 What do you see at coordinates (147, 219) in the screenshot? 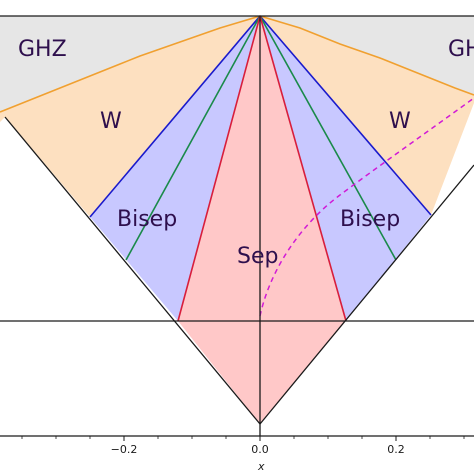
I see `label-bisep-left: Bisep` at bounding box center [147, 219].